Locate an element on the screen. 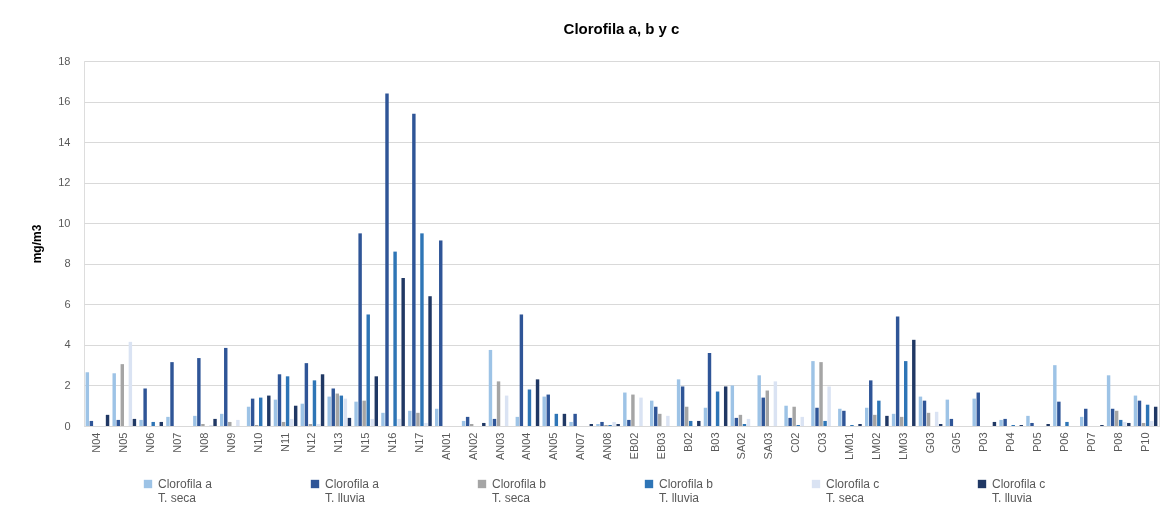 The width and height of the screenshot is (1166, 523). y-tick-label: 6 is located at coordinates (67, 303).